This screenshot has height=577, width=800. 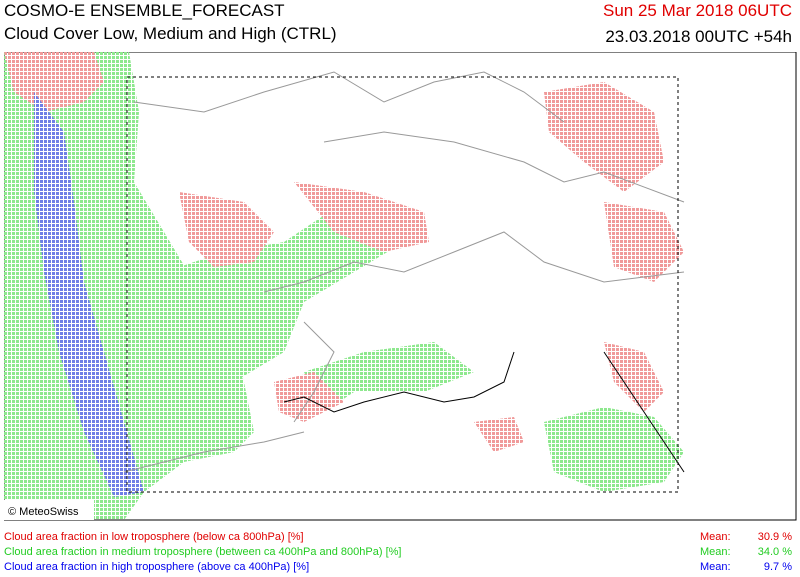 I want to click on run-time: 23.03.2018 00UTC +54h, so click(x=698, y=36).